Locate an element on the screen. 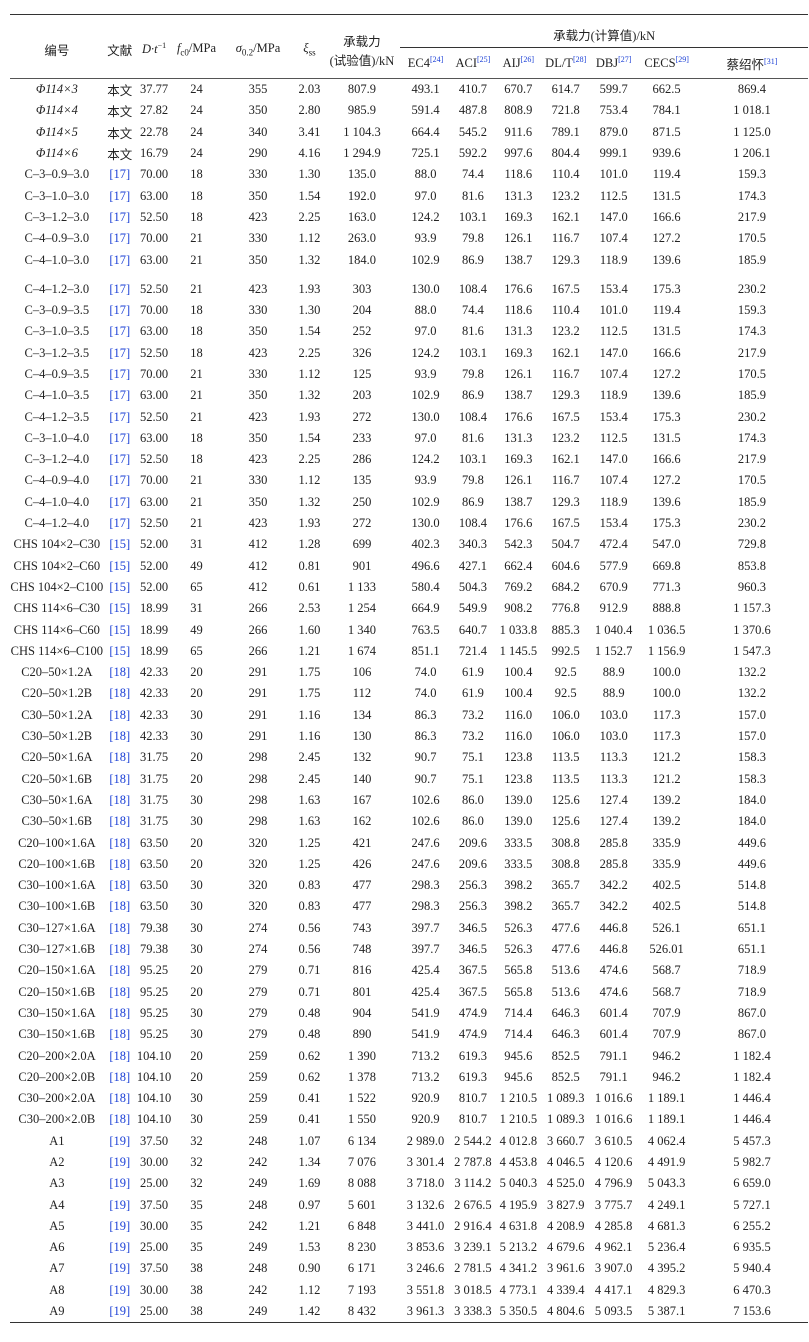 The height and width of the screenshot is (1342, 809). cell-dlt: 167.5 is located at coordinates (565, 288).